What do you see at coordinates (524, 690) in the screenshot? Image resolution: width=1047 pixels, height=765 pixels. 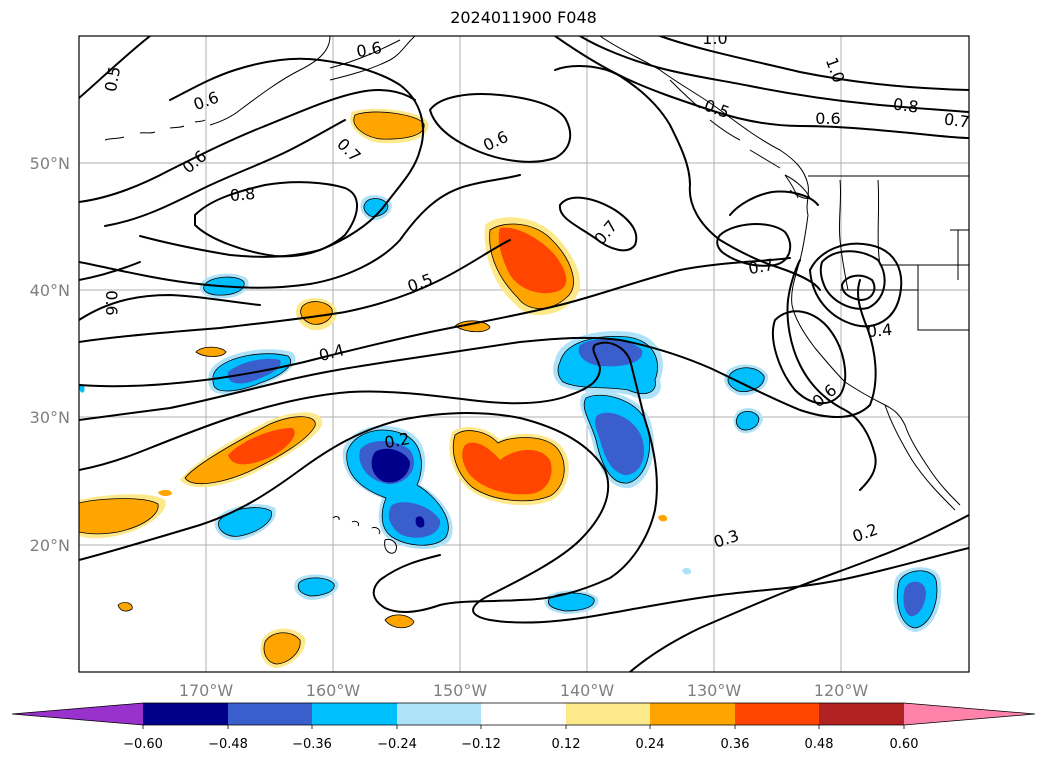 I see `longitude-labels: 170°W 160°W 150°W 140°W 130°W 120°W` at bounding box center [524, 690].